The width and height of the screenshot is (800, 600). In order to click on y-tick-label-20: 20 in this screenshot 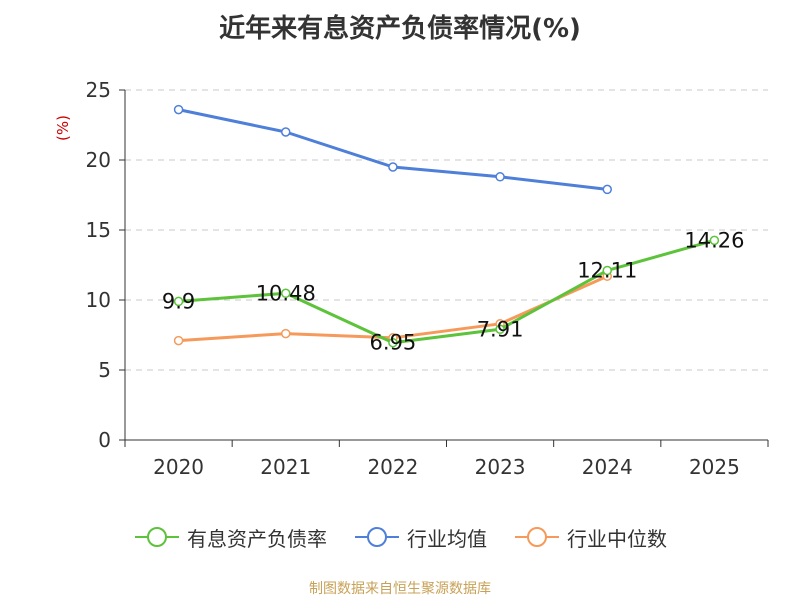, I will do `click(98, 160)`.